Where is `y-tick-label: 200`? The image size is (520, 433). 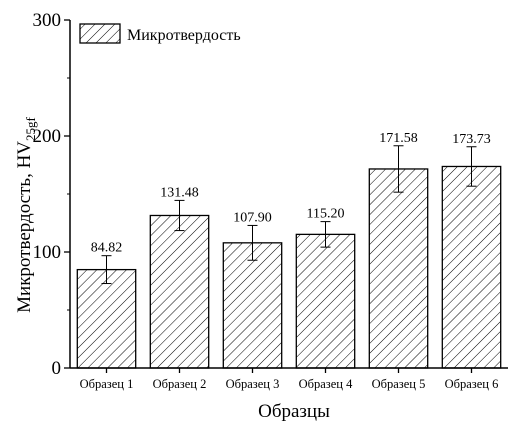
y-tick-label: 200 is located at coordinates (47, 136).